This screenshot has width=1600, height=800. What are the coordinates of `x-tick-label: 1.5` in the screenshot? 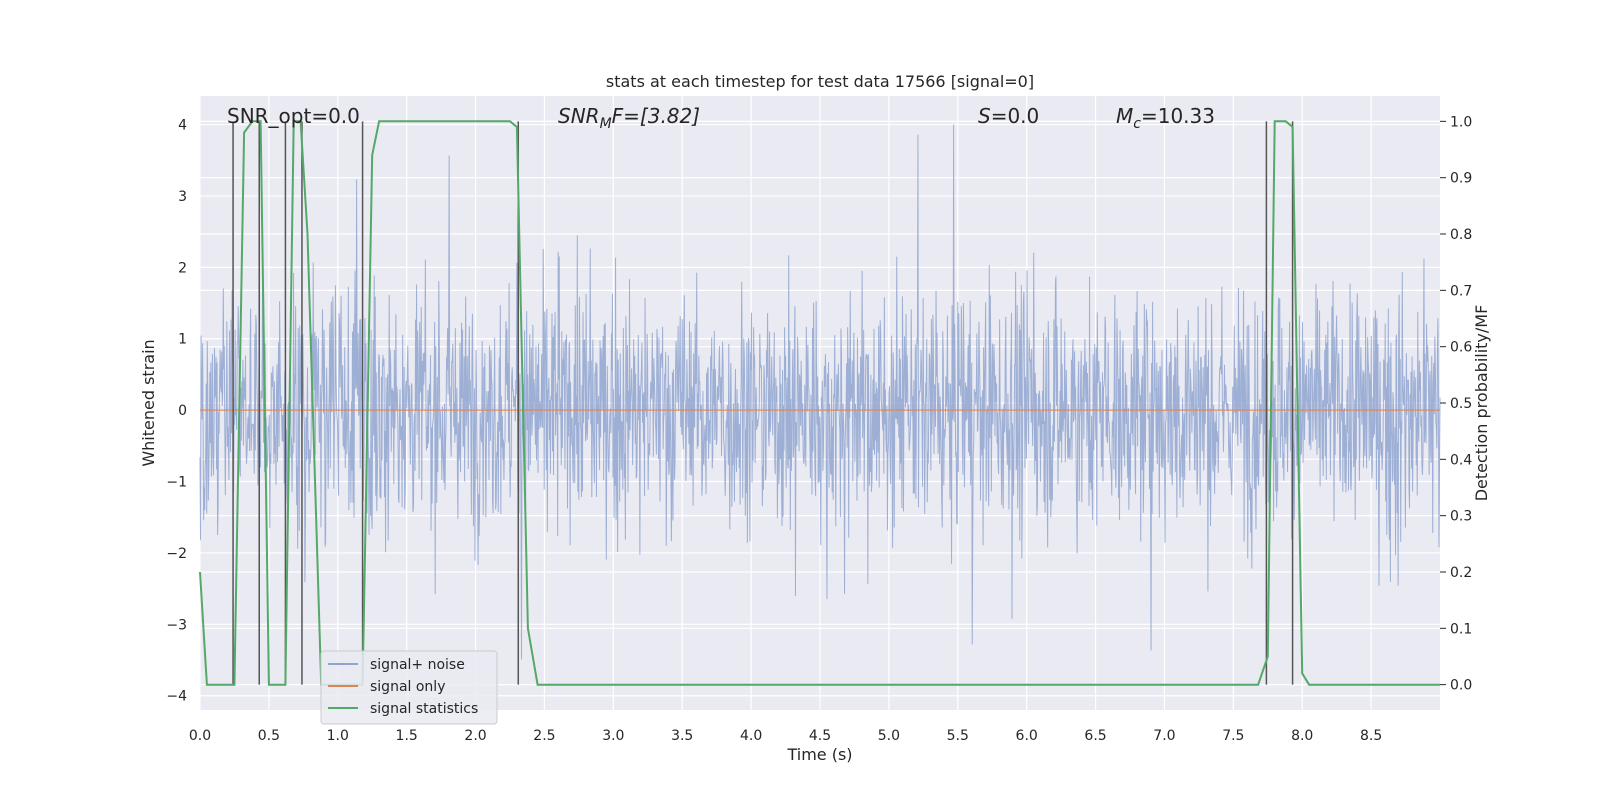 It's located at (407, 736).